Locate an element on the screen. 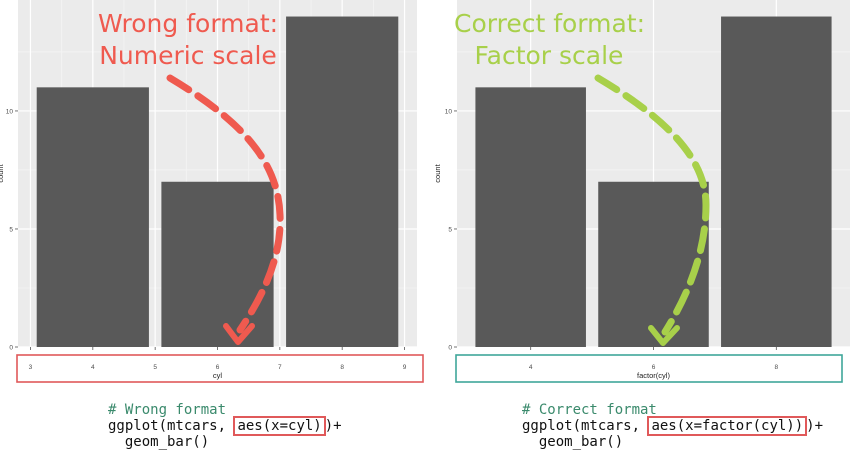 The height and width of the screenshot is (467, 850). correct-format-annotation: Correct format: Factor scale is located at coordinates (550, 40).